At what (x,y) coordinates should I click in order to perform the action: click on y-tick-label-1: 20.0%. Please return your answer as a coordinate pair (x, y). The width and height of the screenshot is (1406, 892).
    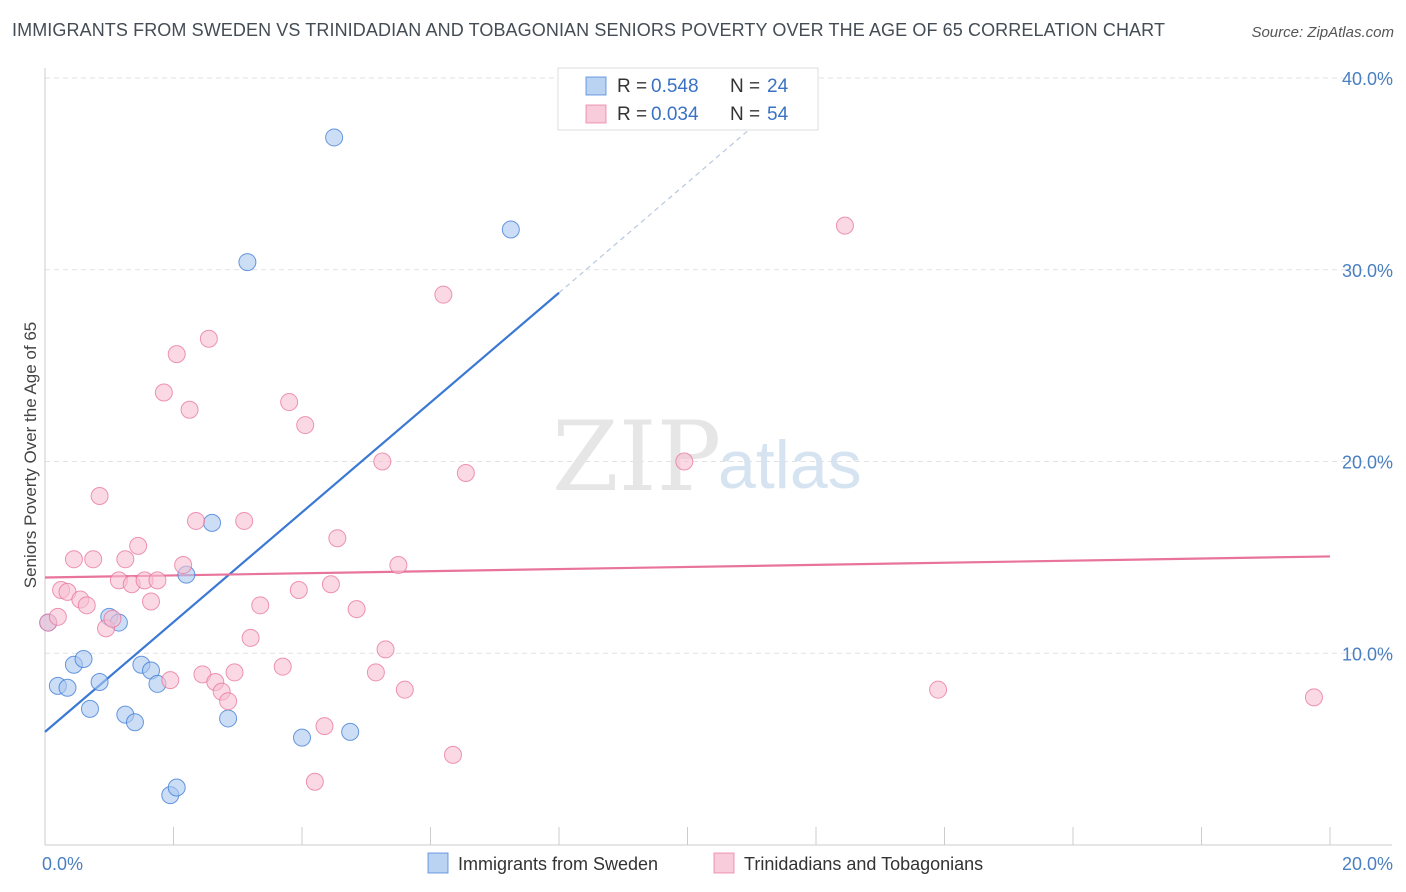
    Looking at the image, I should click on (1367, 463).